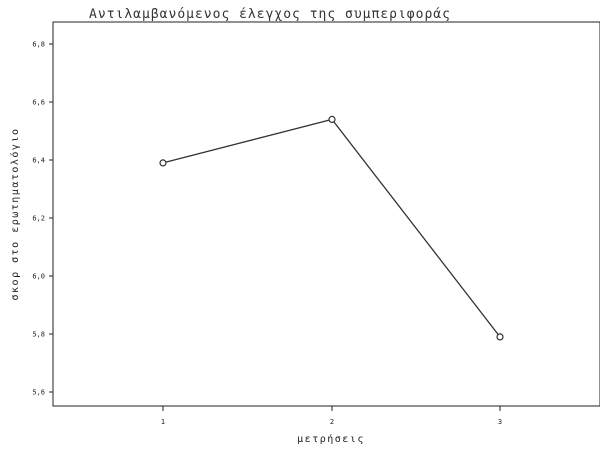 The height and width of the screenshot is (454, 600). I want to click on y-tick-label: 6,2, so click(38, 219).